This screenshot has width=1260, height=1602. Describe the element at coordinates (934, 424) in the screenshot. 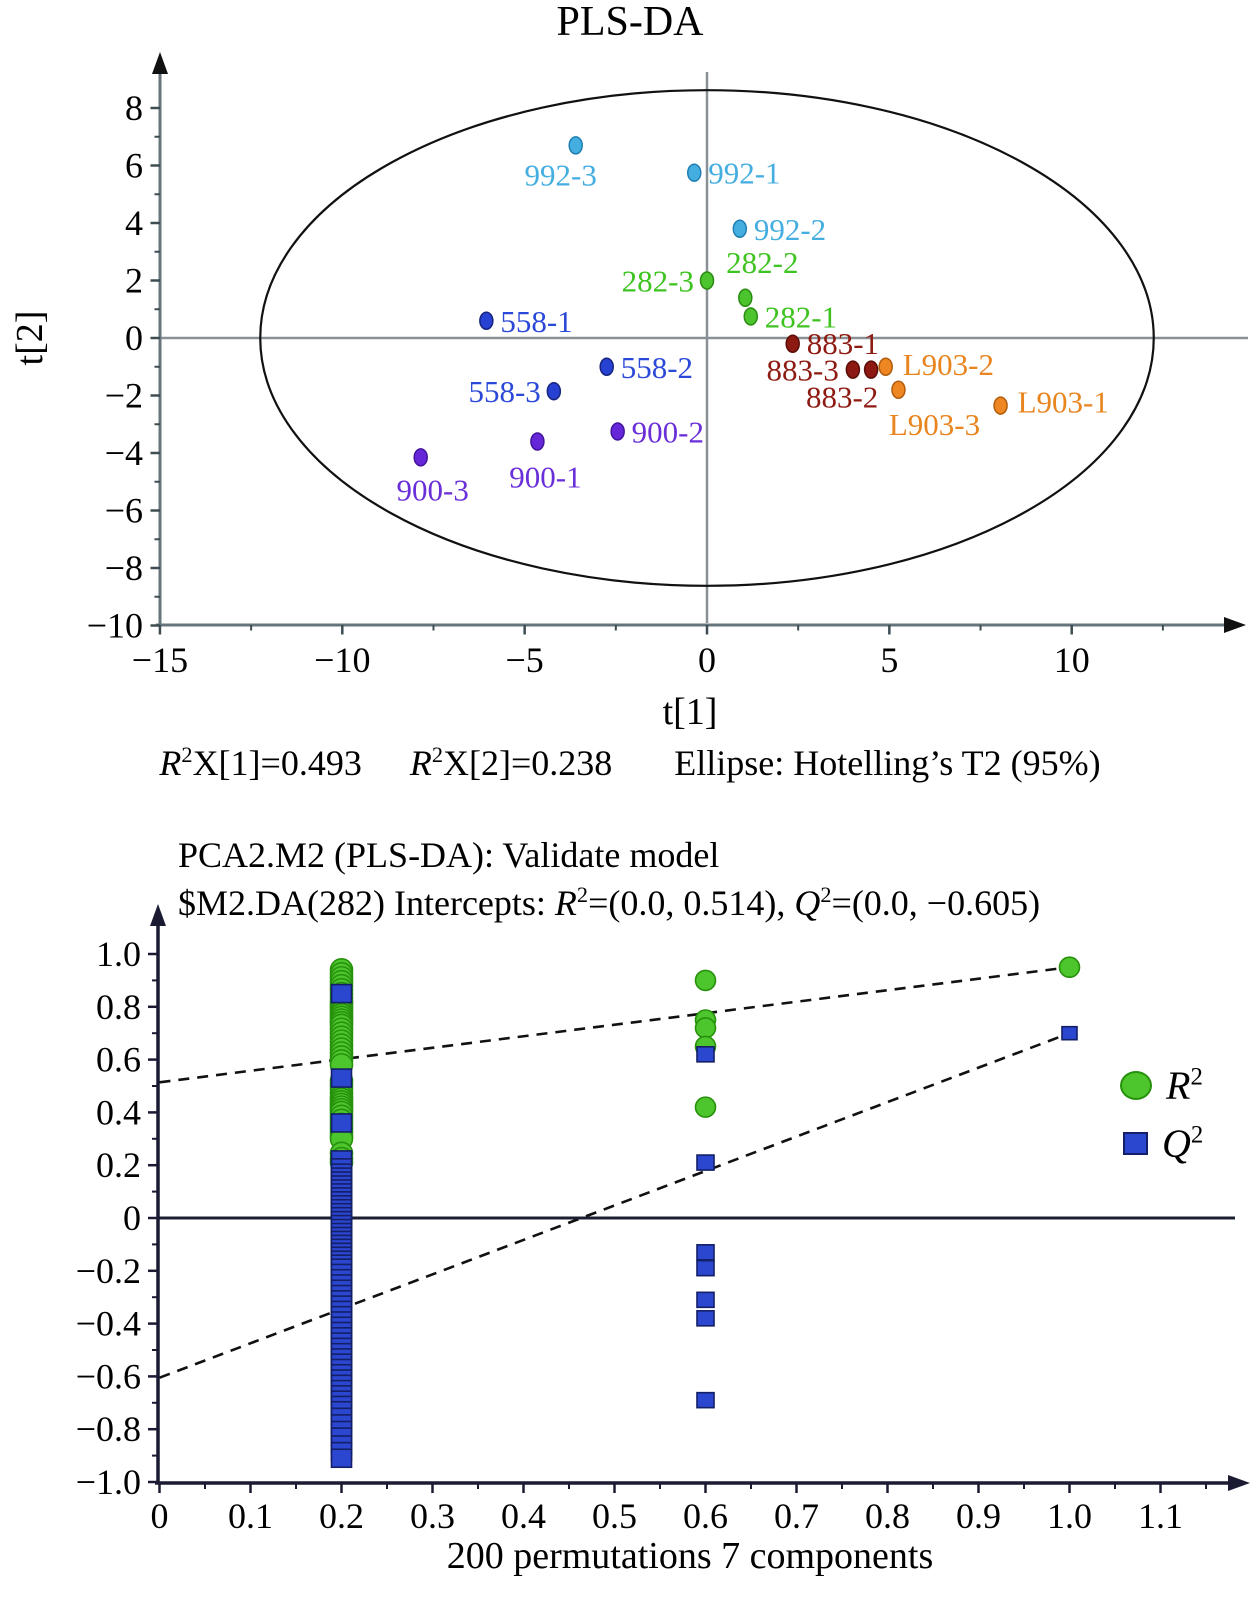

I see `point-label-L903-3: L903-3` at that location.